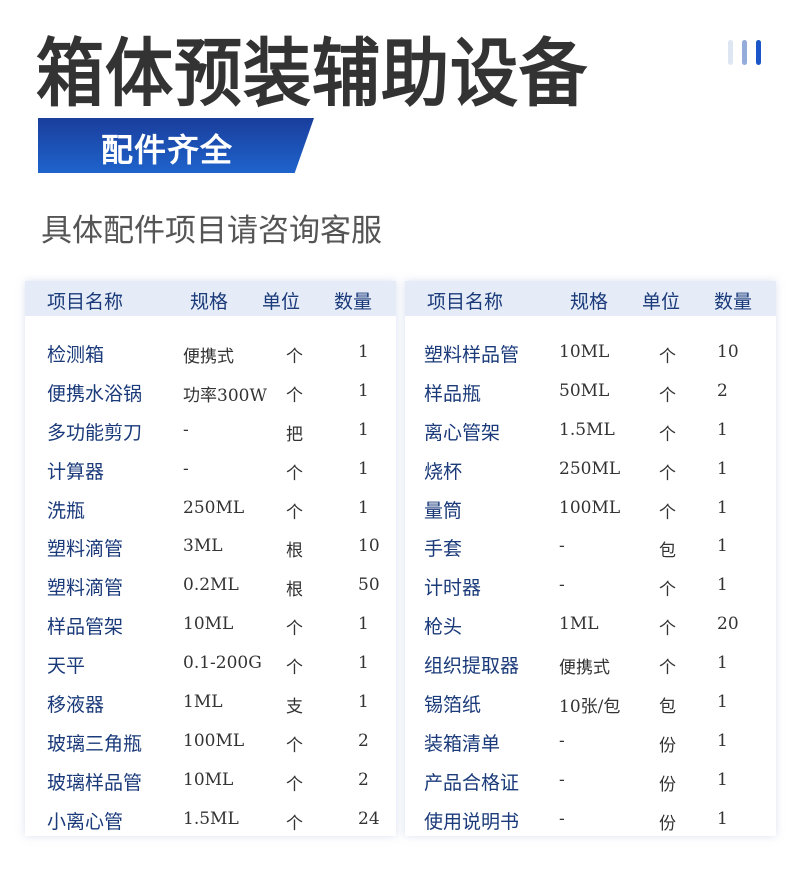 This screenshot has width=800, height=884. What do you see at coordinates (453, 393) in the screenshot?
I see `cell-name: 样品瓶` at bounding box center [453, 393].